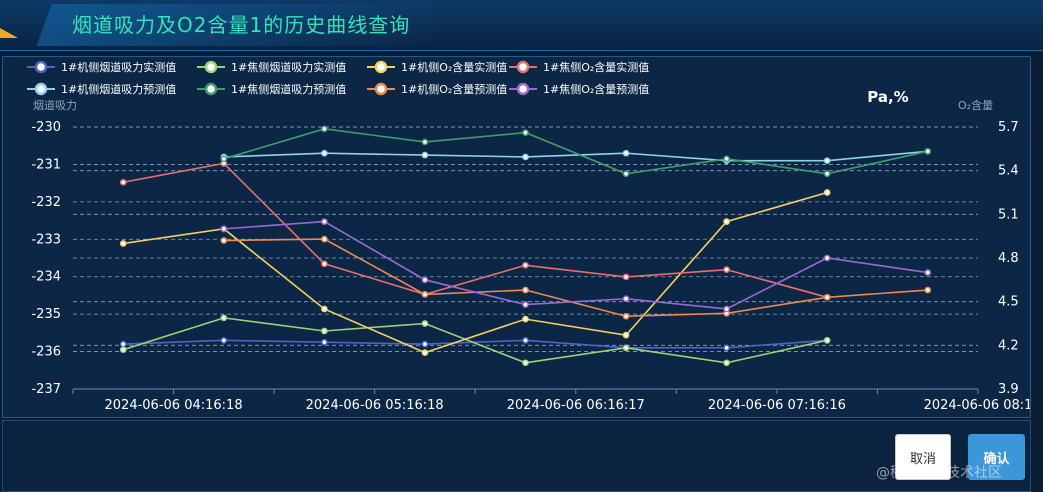  I want to click on y-left-tick: -232, so click(46, 202).